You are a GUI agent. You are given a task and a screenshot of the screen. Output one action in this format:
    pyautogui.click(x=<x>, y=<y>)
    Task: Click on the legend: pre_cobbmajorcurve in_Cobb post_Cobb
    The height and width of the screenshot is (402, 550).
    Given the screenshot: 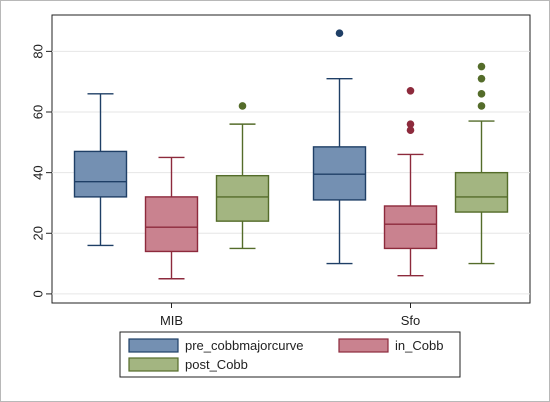 What is the action you would take?
    pyautogui.click(x=290, y=354)
    